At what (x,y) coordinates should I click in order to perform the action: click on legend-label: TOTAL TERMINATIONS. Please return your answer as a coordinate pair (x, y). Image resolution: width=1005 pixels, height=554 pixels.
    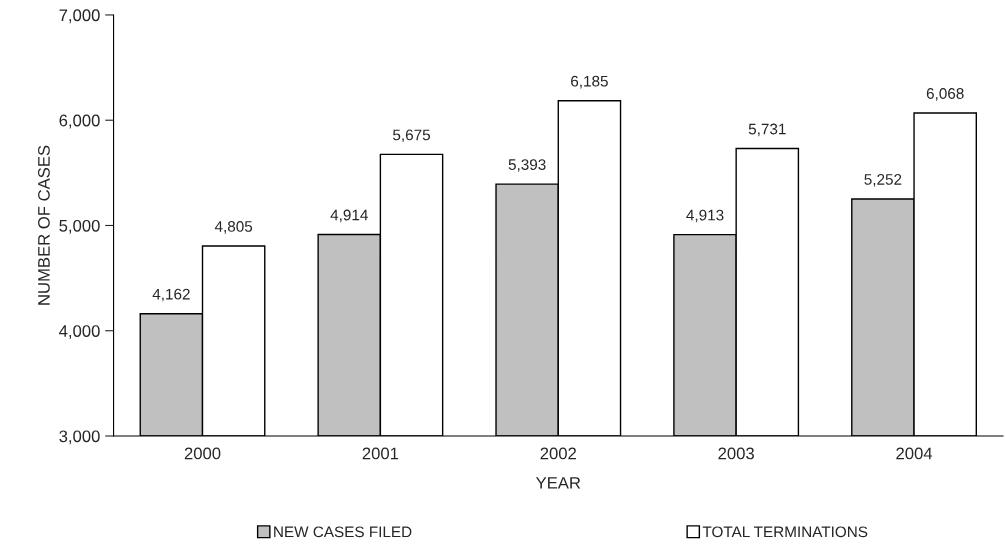
    Looking at the image, I should click on (785, 532).